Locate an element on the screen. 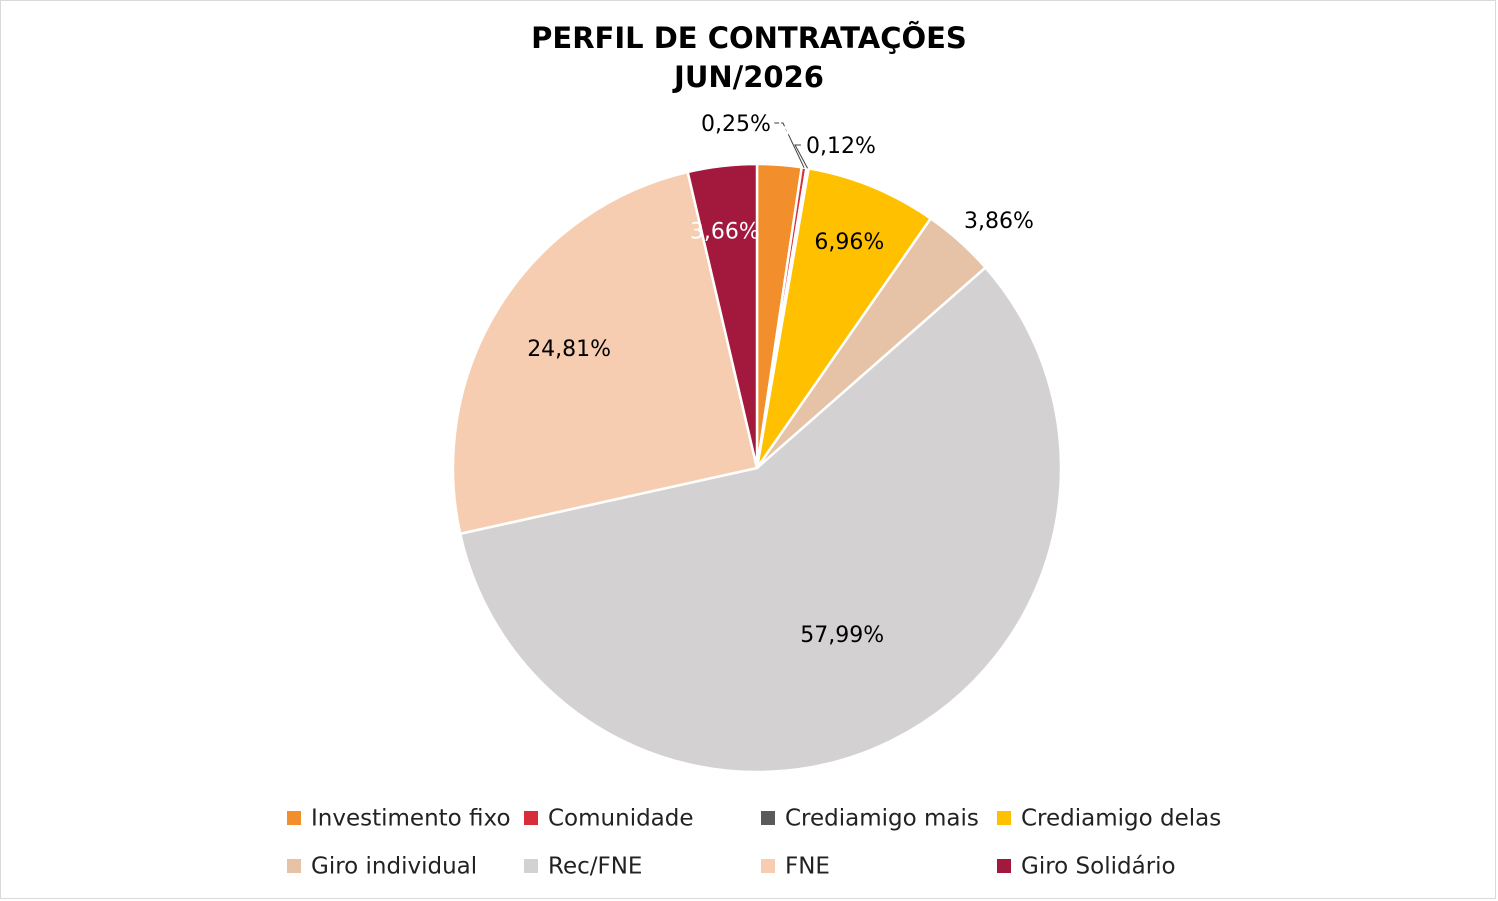 The height and width of the screenshot is (901, 1498). leader-line-crediamigo-mais is located at coordinates (801, 156).